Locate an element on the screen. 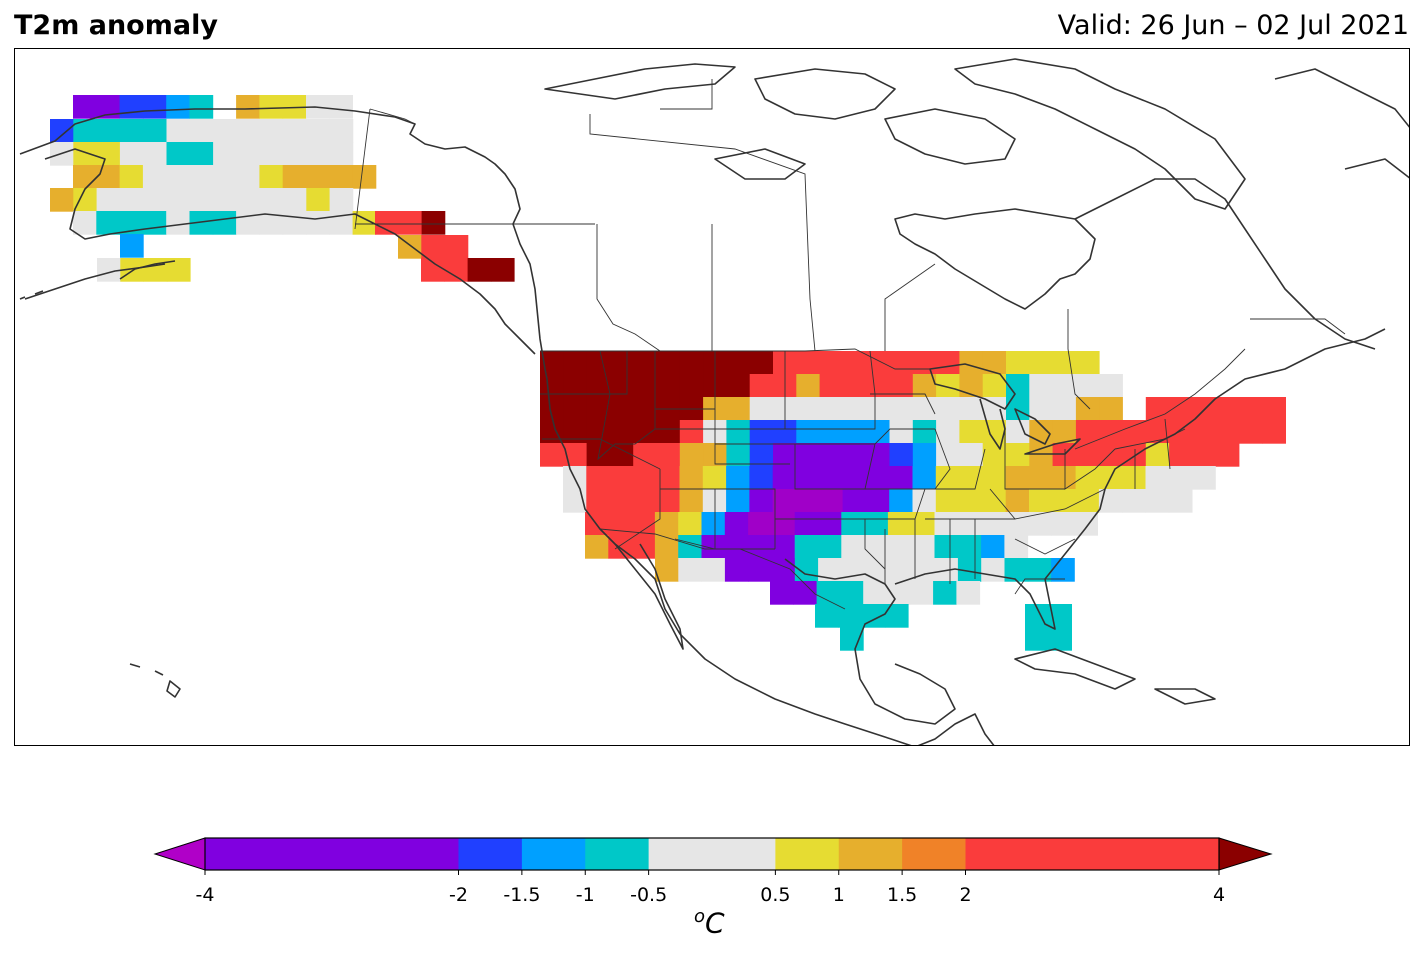  colorbar-tick-label: -4 is located at coordinates (205, 895).